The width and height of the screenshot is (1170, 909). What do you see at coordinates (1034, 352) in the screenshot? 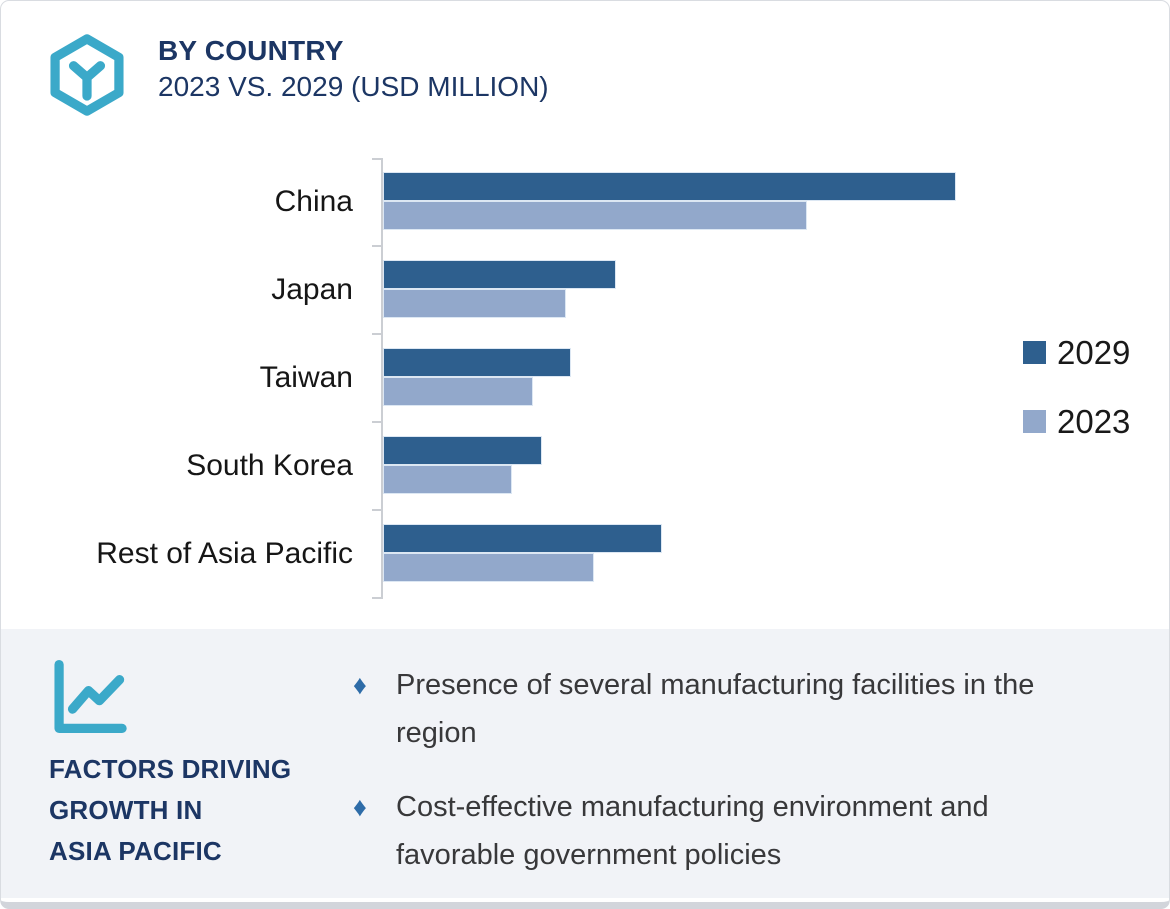
I see `legend-swatch-2029` at bounding box center [1034, 352].